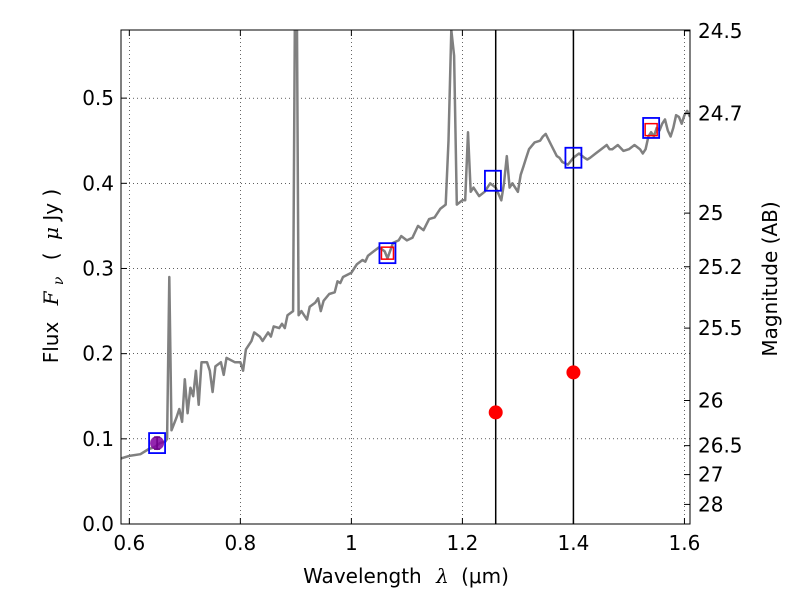 The height and width of the screenshot is (600, 800). I want to click on x-tick-label: 1.4, so click(574, 543).